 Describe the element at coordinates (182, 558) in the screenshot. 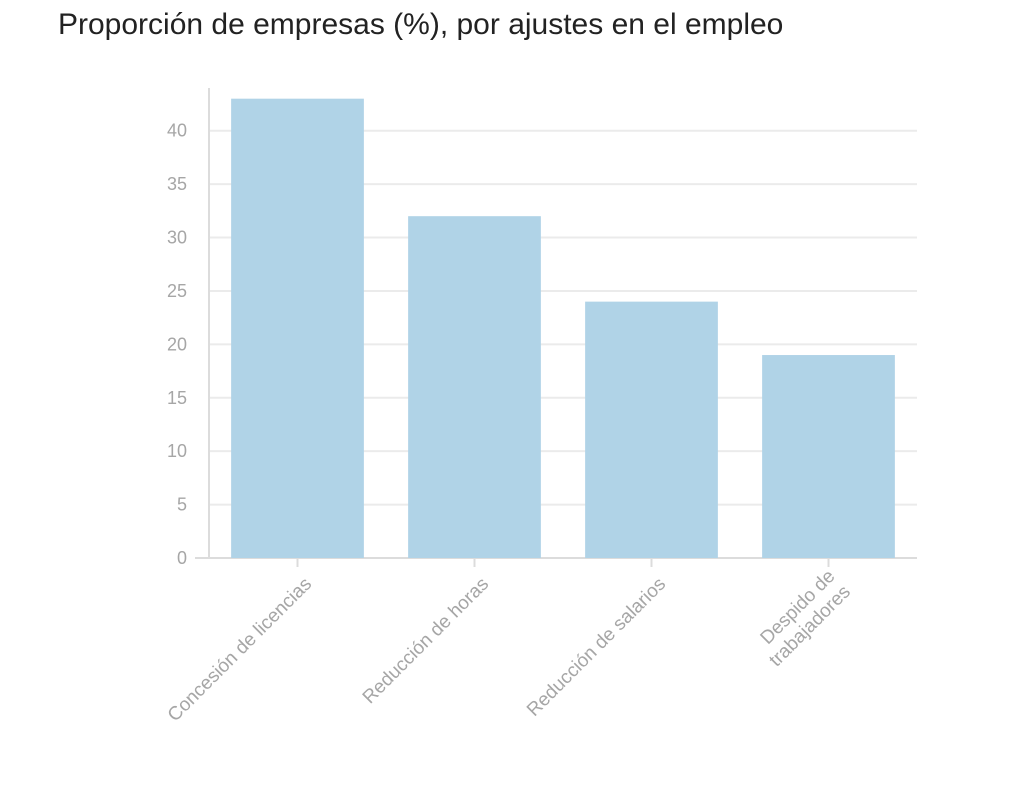

I see `y-tick-label: 0` at that location.